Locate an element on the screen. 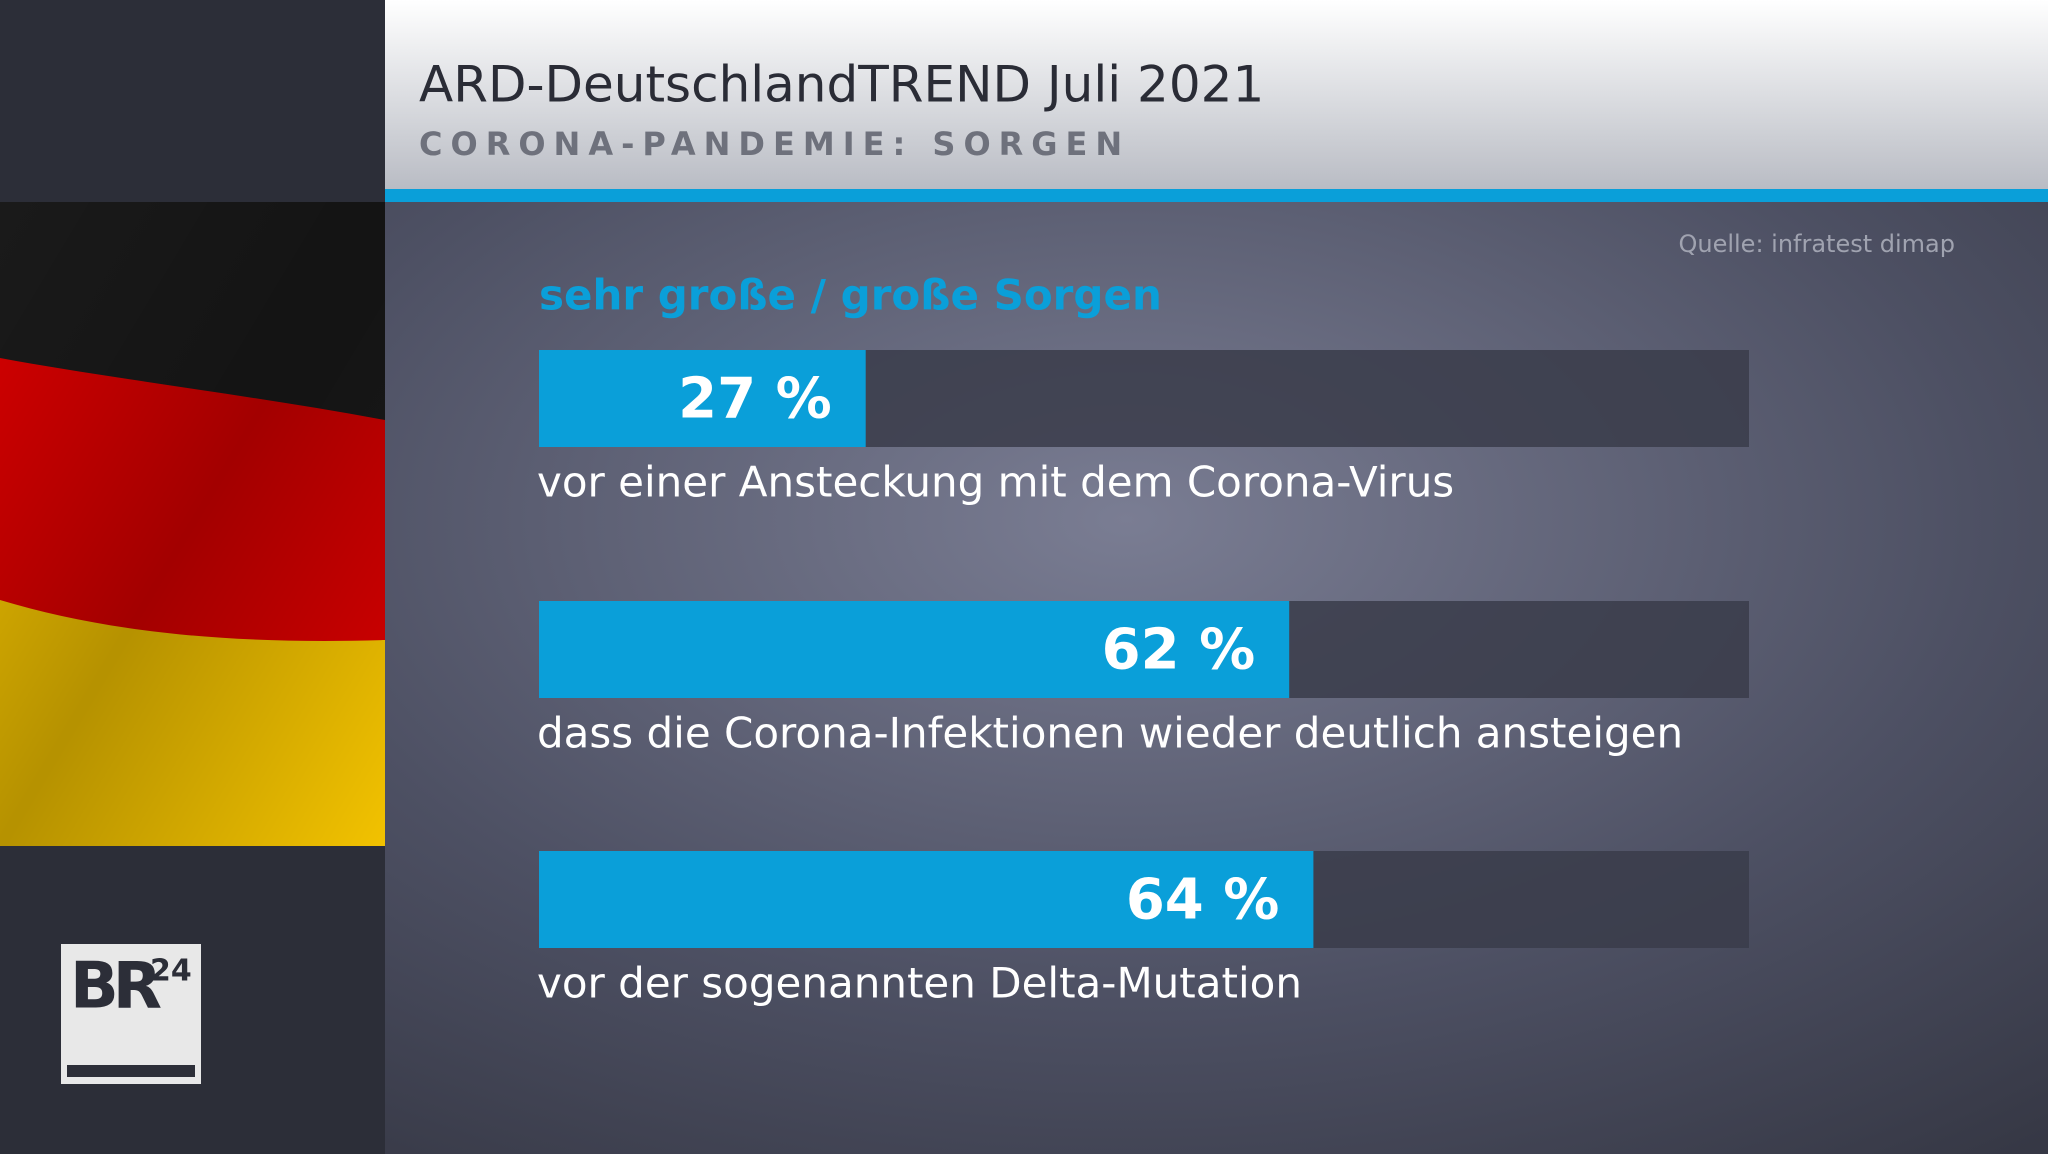  header-stripe is located at coordinates (1216, 195).